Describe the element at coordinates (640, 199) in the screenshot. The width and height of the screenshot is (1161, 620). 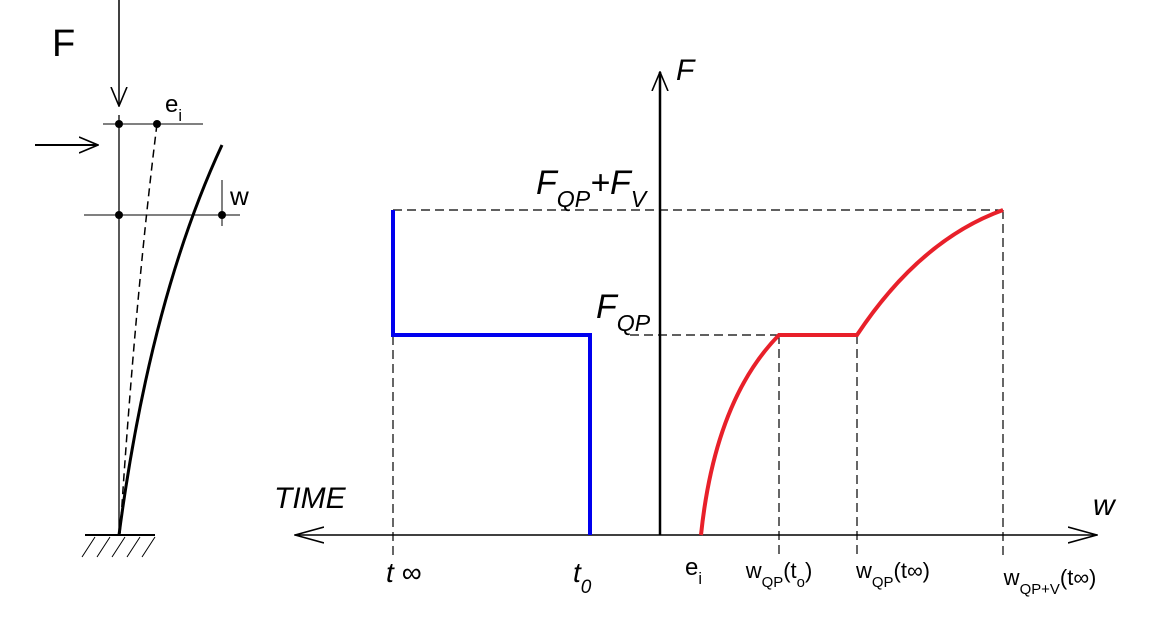
I see `subscript: V` at that location.